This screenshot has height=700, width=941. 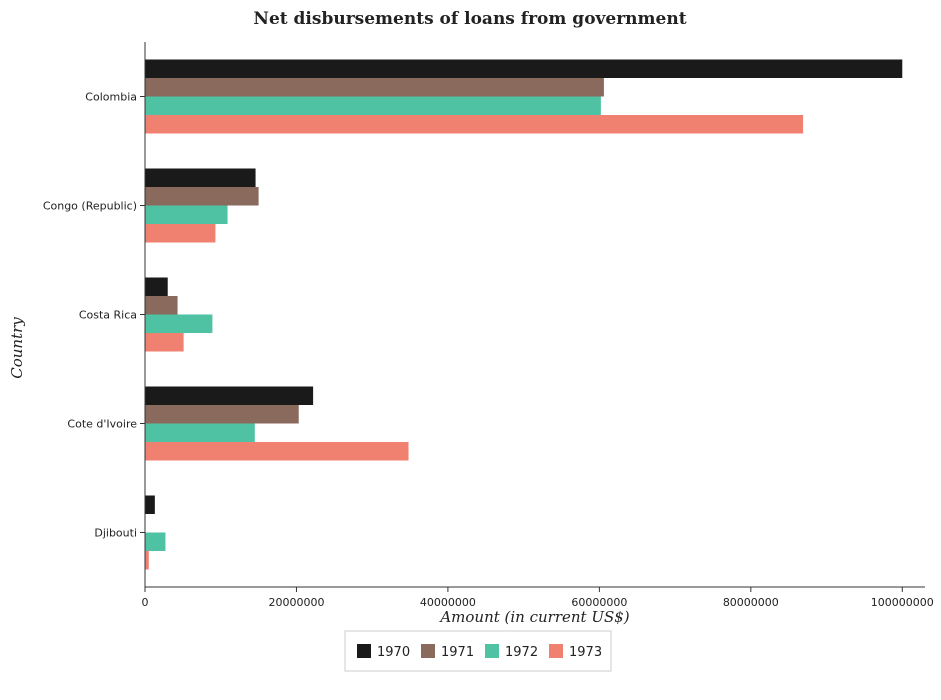 What do you see at coordinates (521, 652) in the screenshot?
I see `legend-label-1972: 1972` at bounding box center [521, 652].